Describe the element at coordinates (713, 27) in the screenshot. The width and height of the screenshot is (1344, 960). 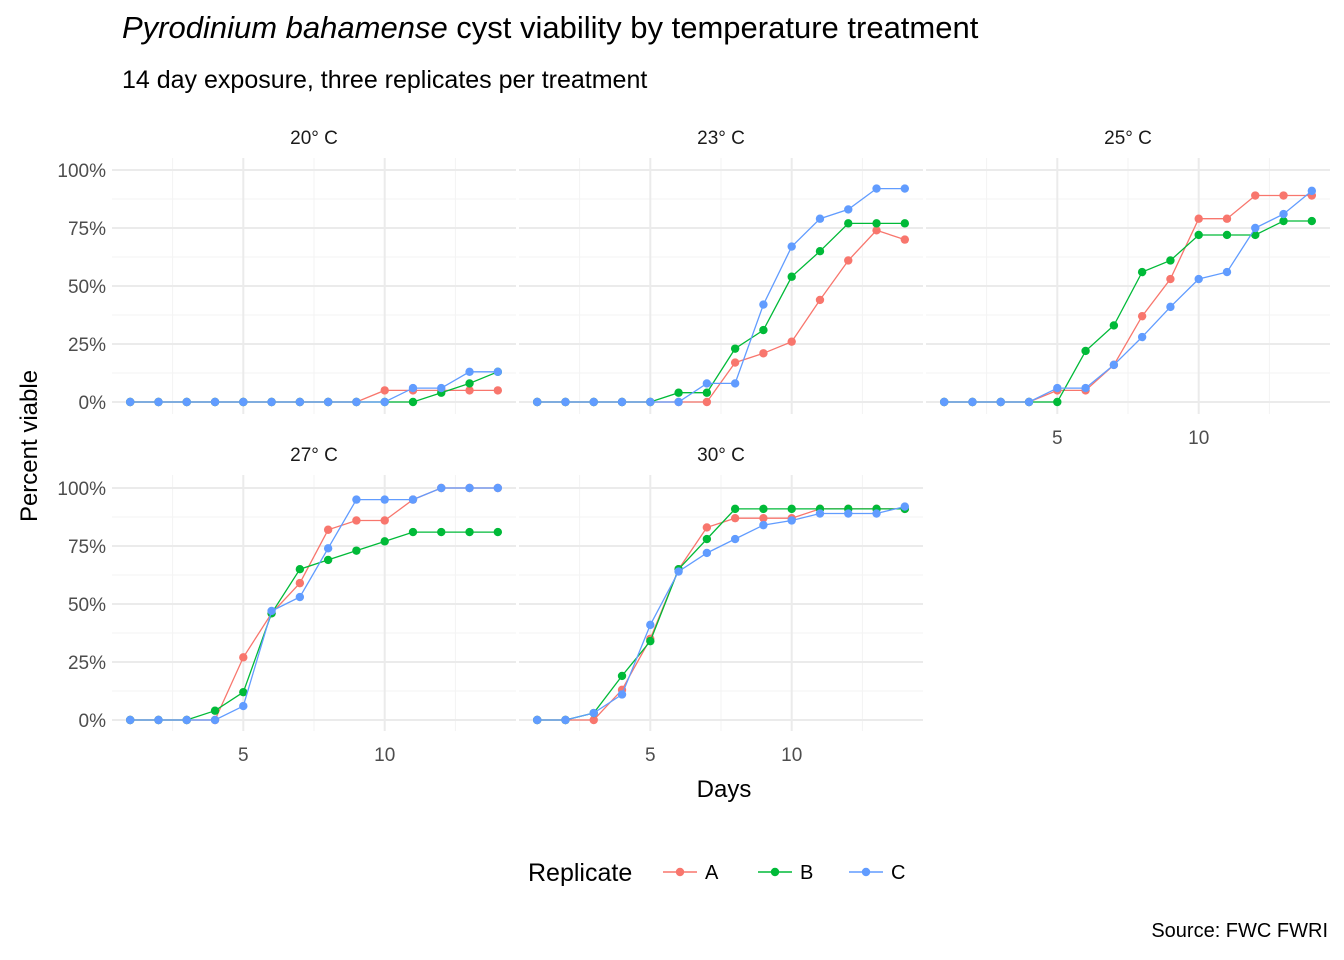
I see `chart-title-rest: cyst viability by temperature treatment` at that location.